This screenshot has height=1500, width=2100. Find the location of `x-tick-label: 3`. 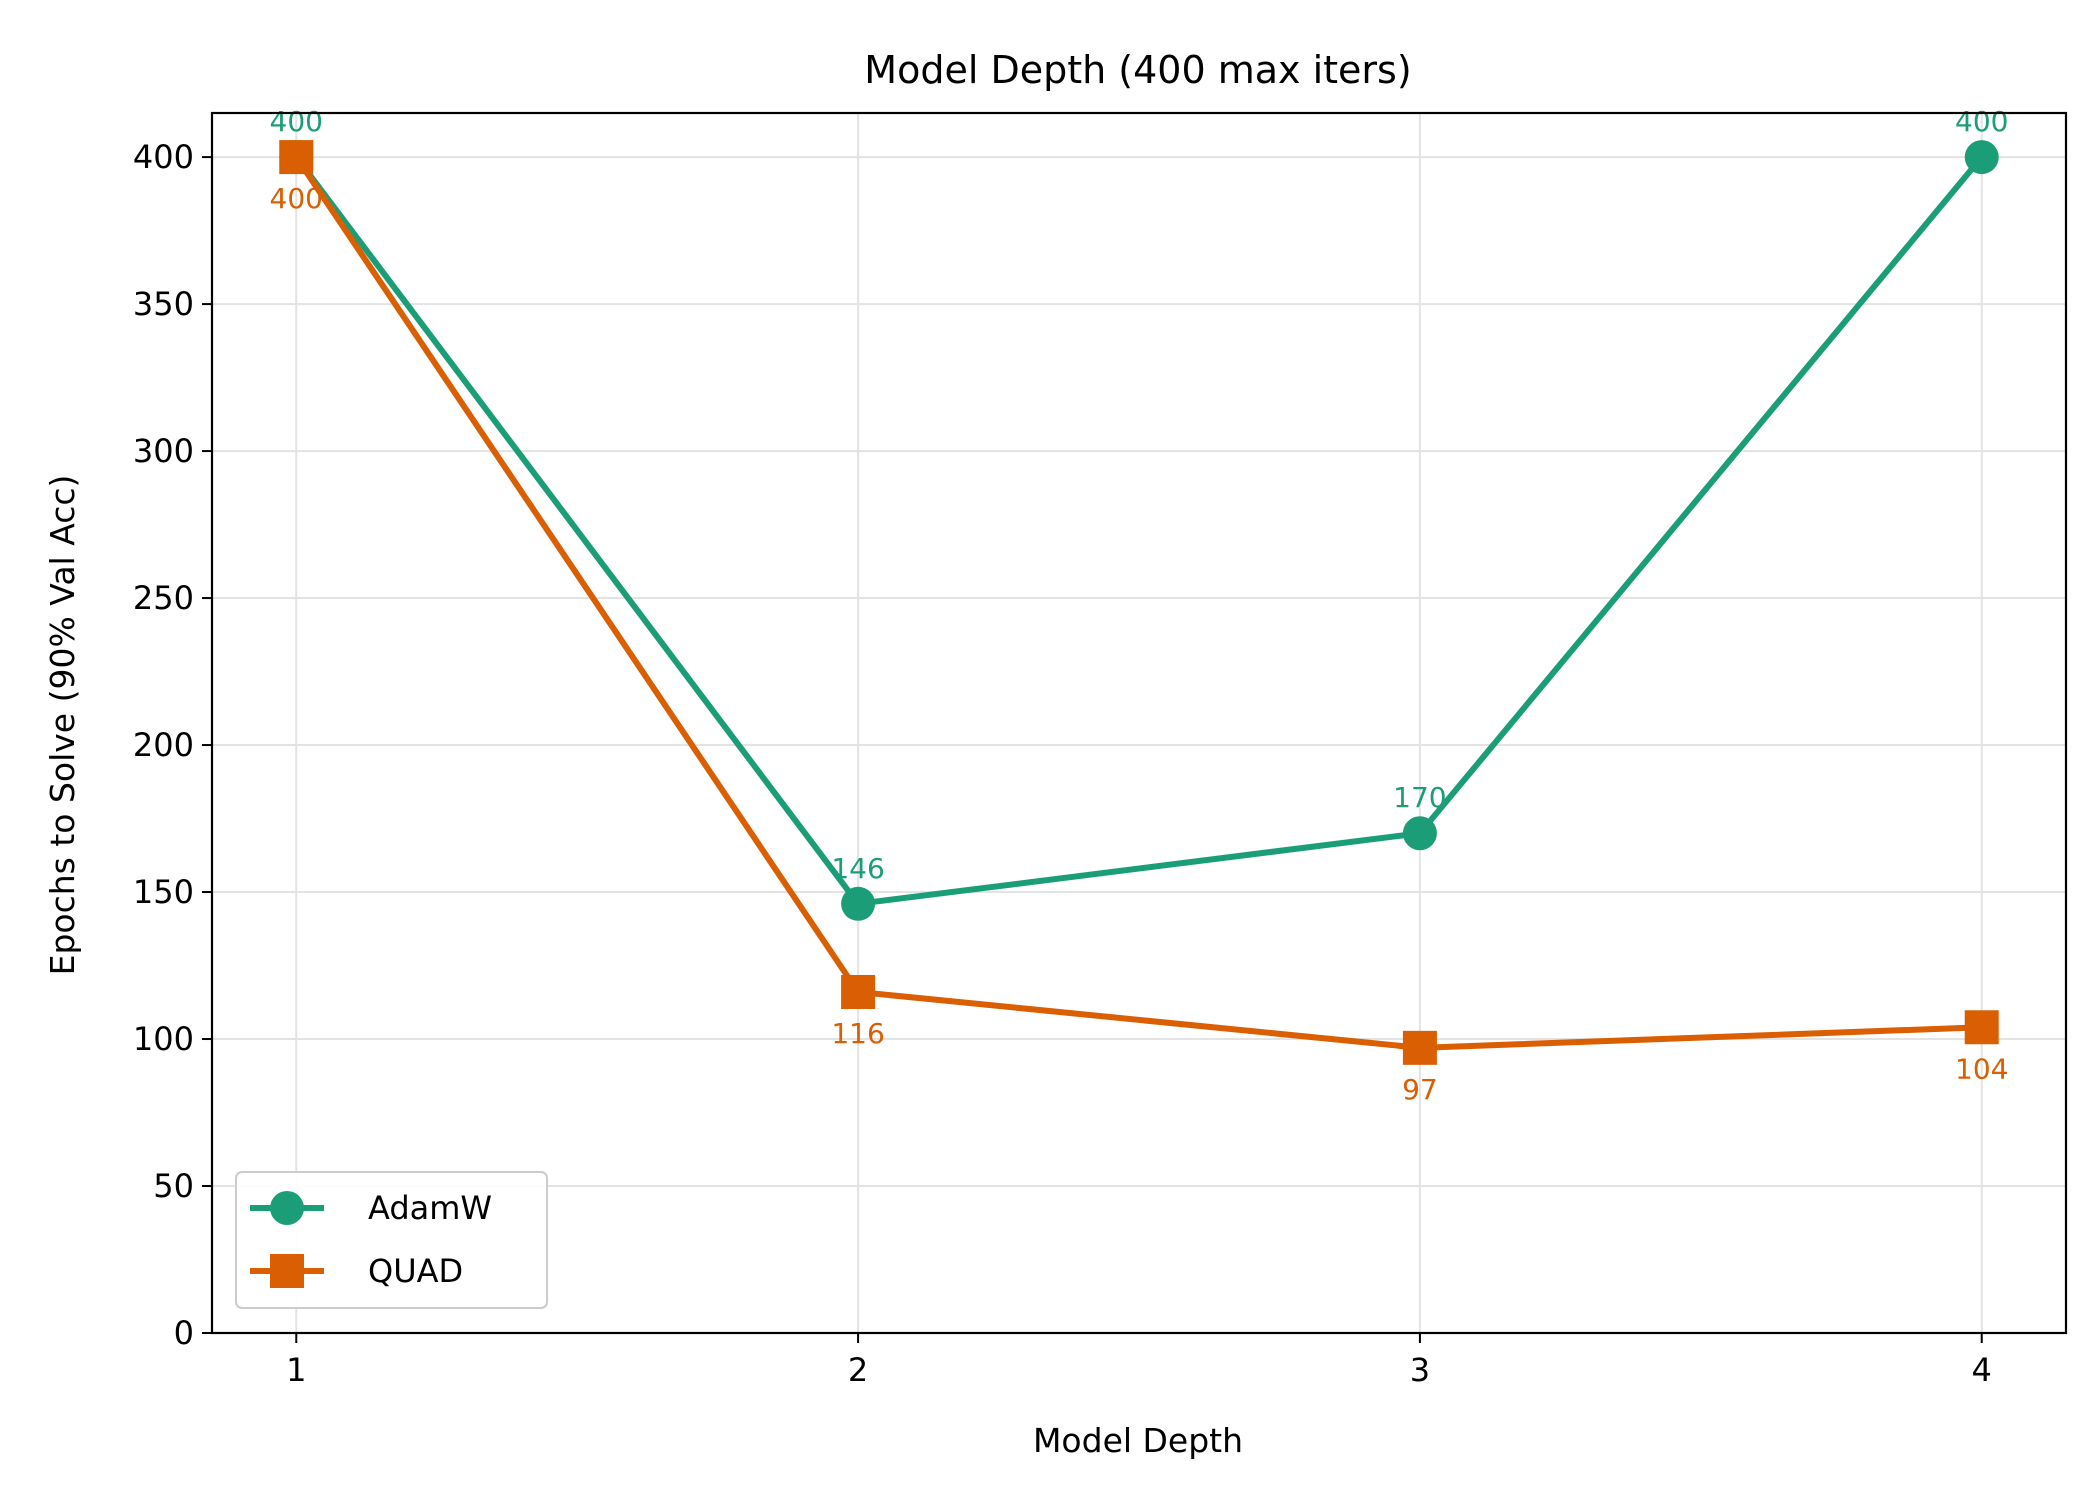

x-tick-label: 3 is located at coordinates (1420, 1370).